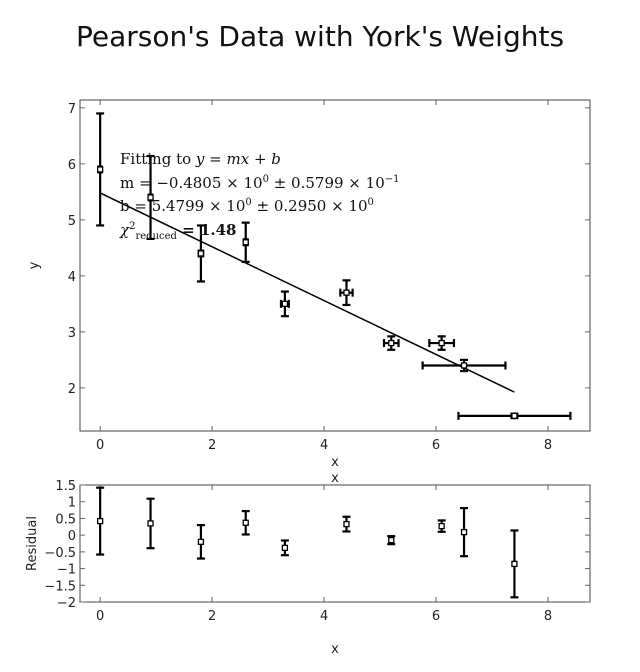 The height and width of the screenshot is (672, 640). Describe the element at coordinates (324, 616) in the screenshot. I see `residual-x-tick-label: 4` at that location.